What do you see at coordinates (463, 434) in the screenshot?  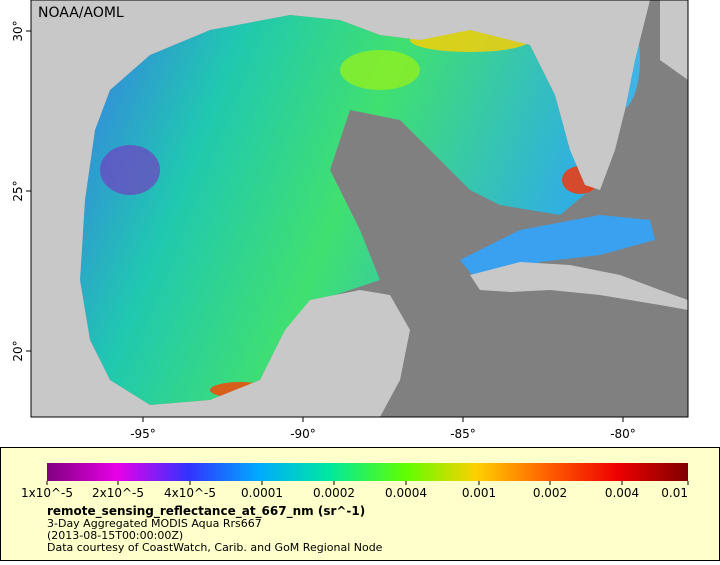 I see `lon-tick-label: -85°` at bounding box center [463, 434].